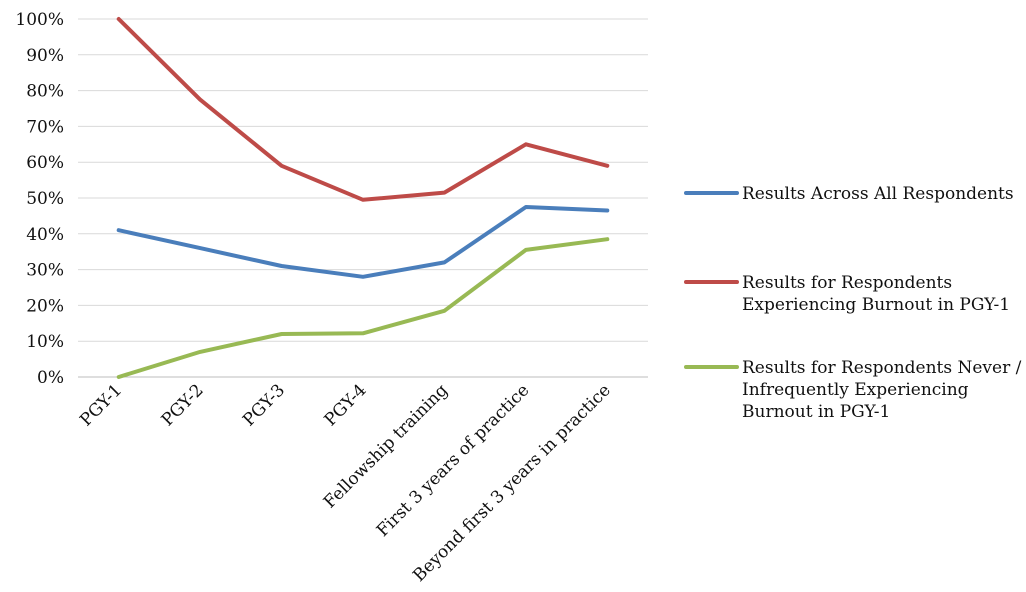 The width and height of the screenshot is (1026, 592). Describe the element at coordinates (45, 92) in the screenshot. I see `y-tick-label: 80%` at that location.